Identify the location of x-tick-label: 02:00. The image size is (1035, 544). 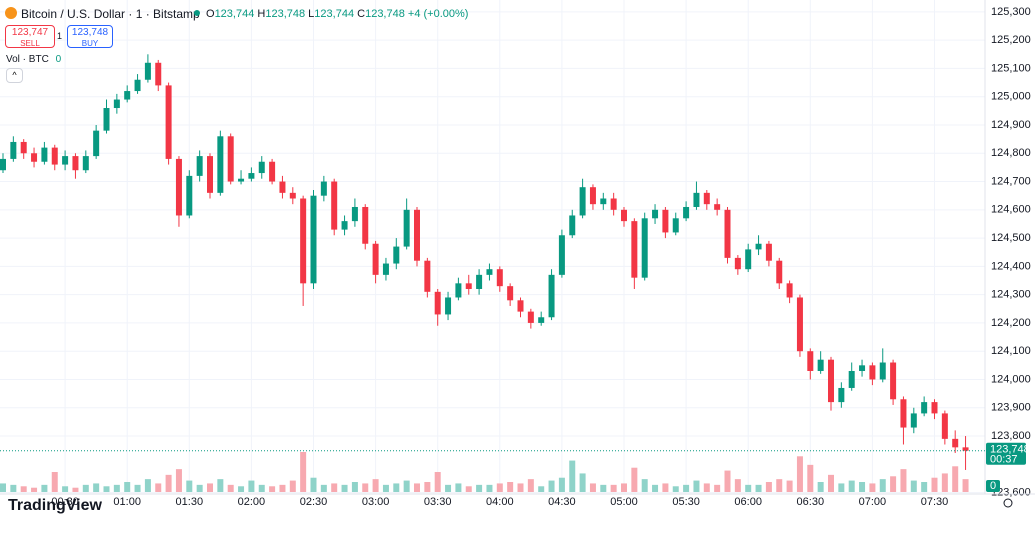
(252, 502).